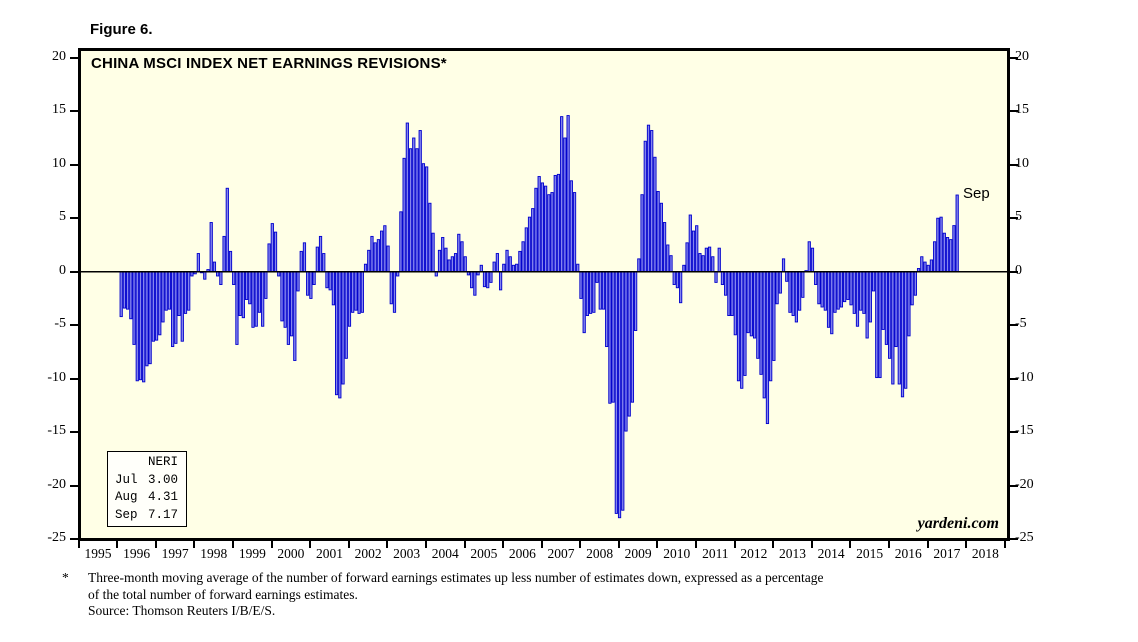 The image size is (1138, 642). I want to click on y-tick-label-right: 0, so click(1018, 270).